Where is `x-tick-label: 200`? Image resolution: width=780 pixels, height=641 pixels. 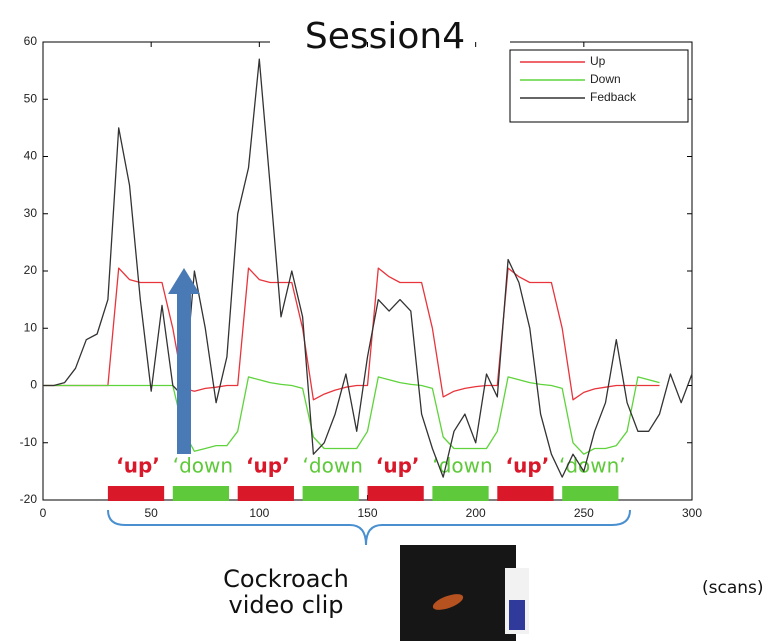 x-tick-label: 200 is located at coordinates (476, 513).